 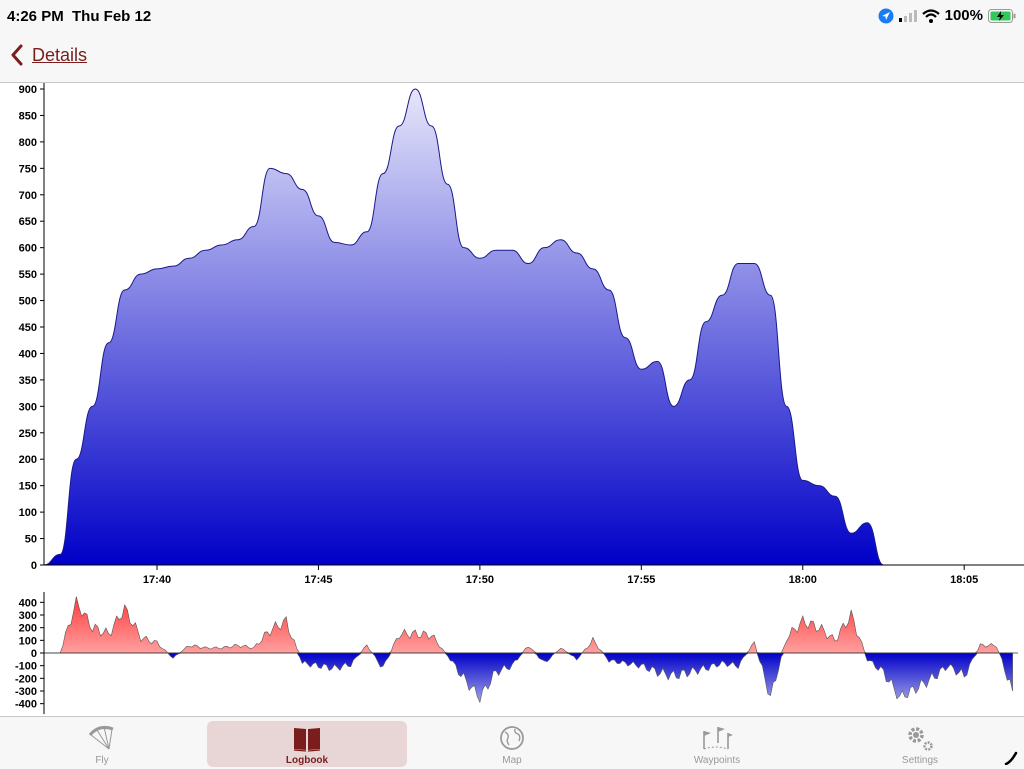 I want to click on pencil-indicator-icon, so click(x=1011, y=758).